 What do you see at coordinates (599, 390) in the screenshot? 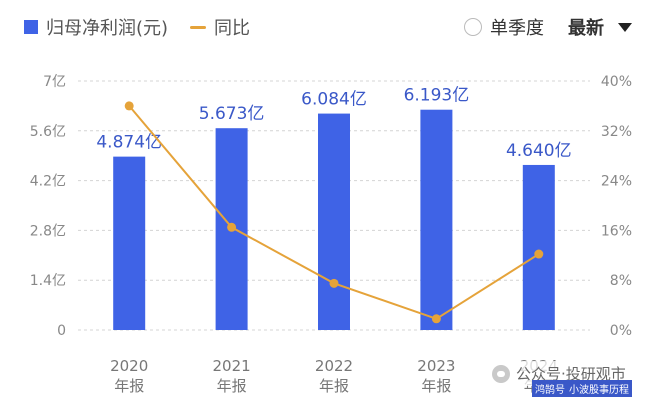
I see `badge-right-text: 小波股事历程` at bounding box center [599, 390].